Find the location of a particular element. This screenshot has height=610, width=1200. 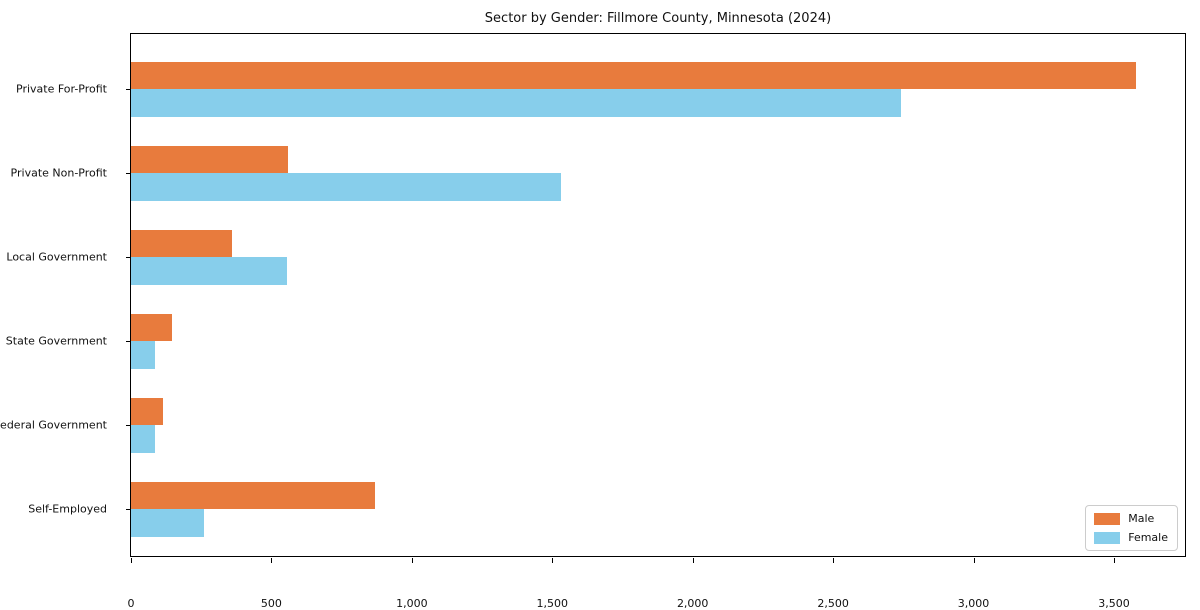

male-swatch is located at coordinates (1107, 518).